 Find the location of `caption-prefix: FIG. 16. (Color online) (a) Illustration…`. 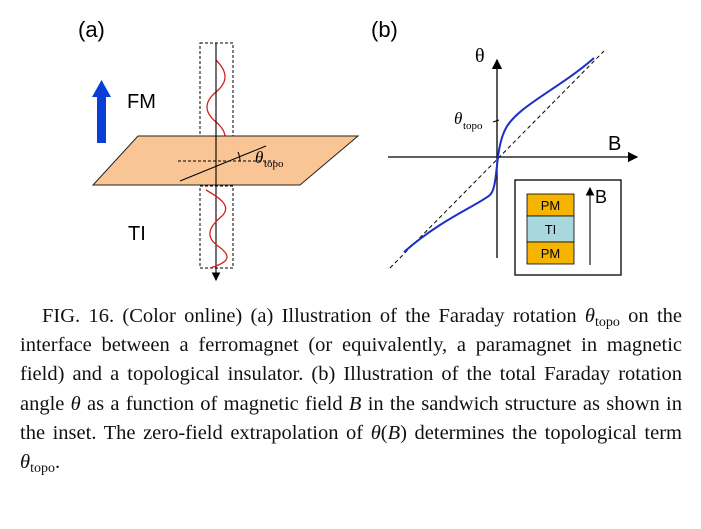

caption-prefix: FIG. 16. (Color online) (a) Illustration… is located at coordinates (309, 316).